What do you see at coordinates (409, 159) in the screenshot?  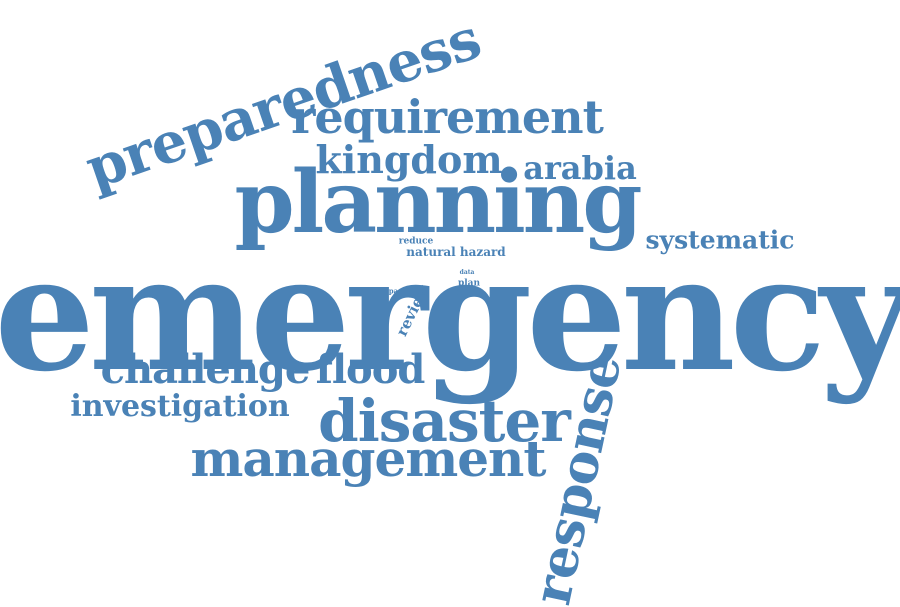 I see `word-kingdom: kingdom` at bounding box center [409, 159].